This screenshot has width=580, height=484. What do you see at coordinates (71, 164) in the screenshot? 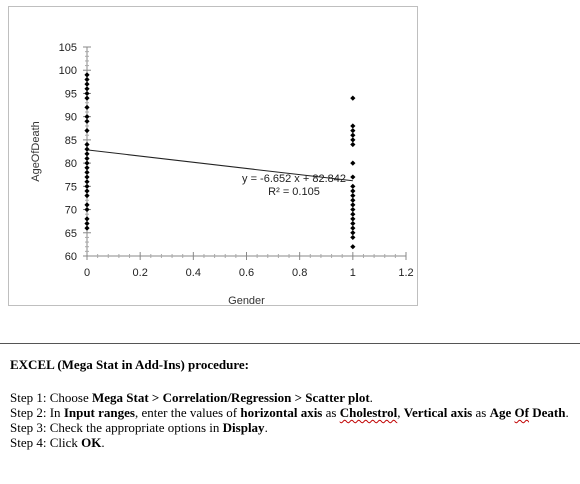
I see `y-tick-label: 80` at bounding box center [71, 164].